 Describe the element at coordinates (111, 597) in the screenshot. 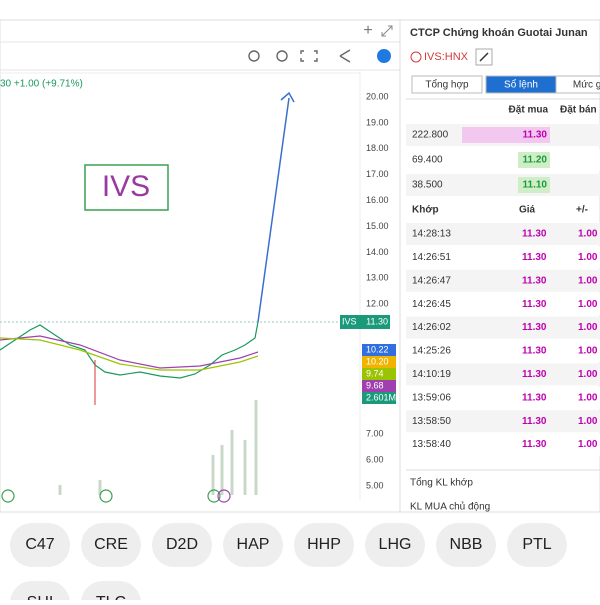

I see `chip-label: TLC` at that location.